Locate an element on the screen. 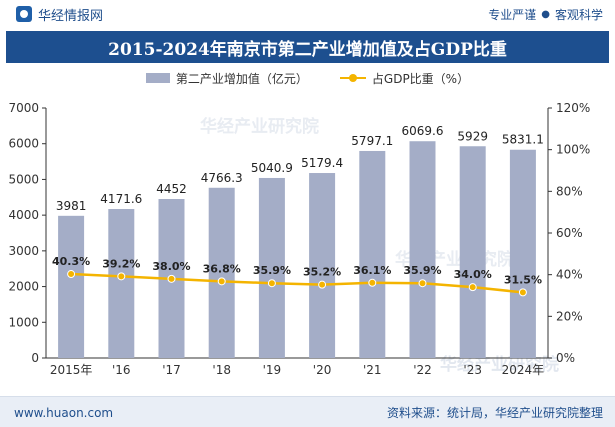 Image resolution: width=615 pixels, height=427 pixels. line-value-label: 39.2% is located at coordinates (121, 263).